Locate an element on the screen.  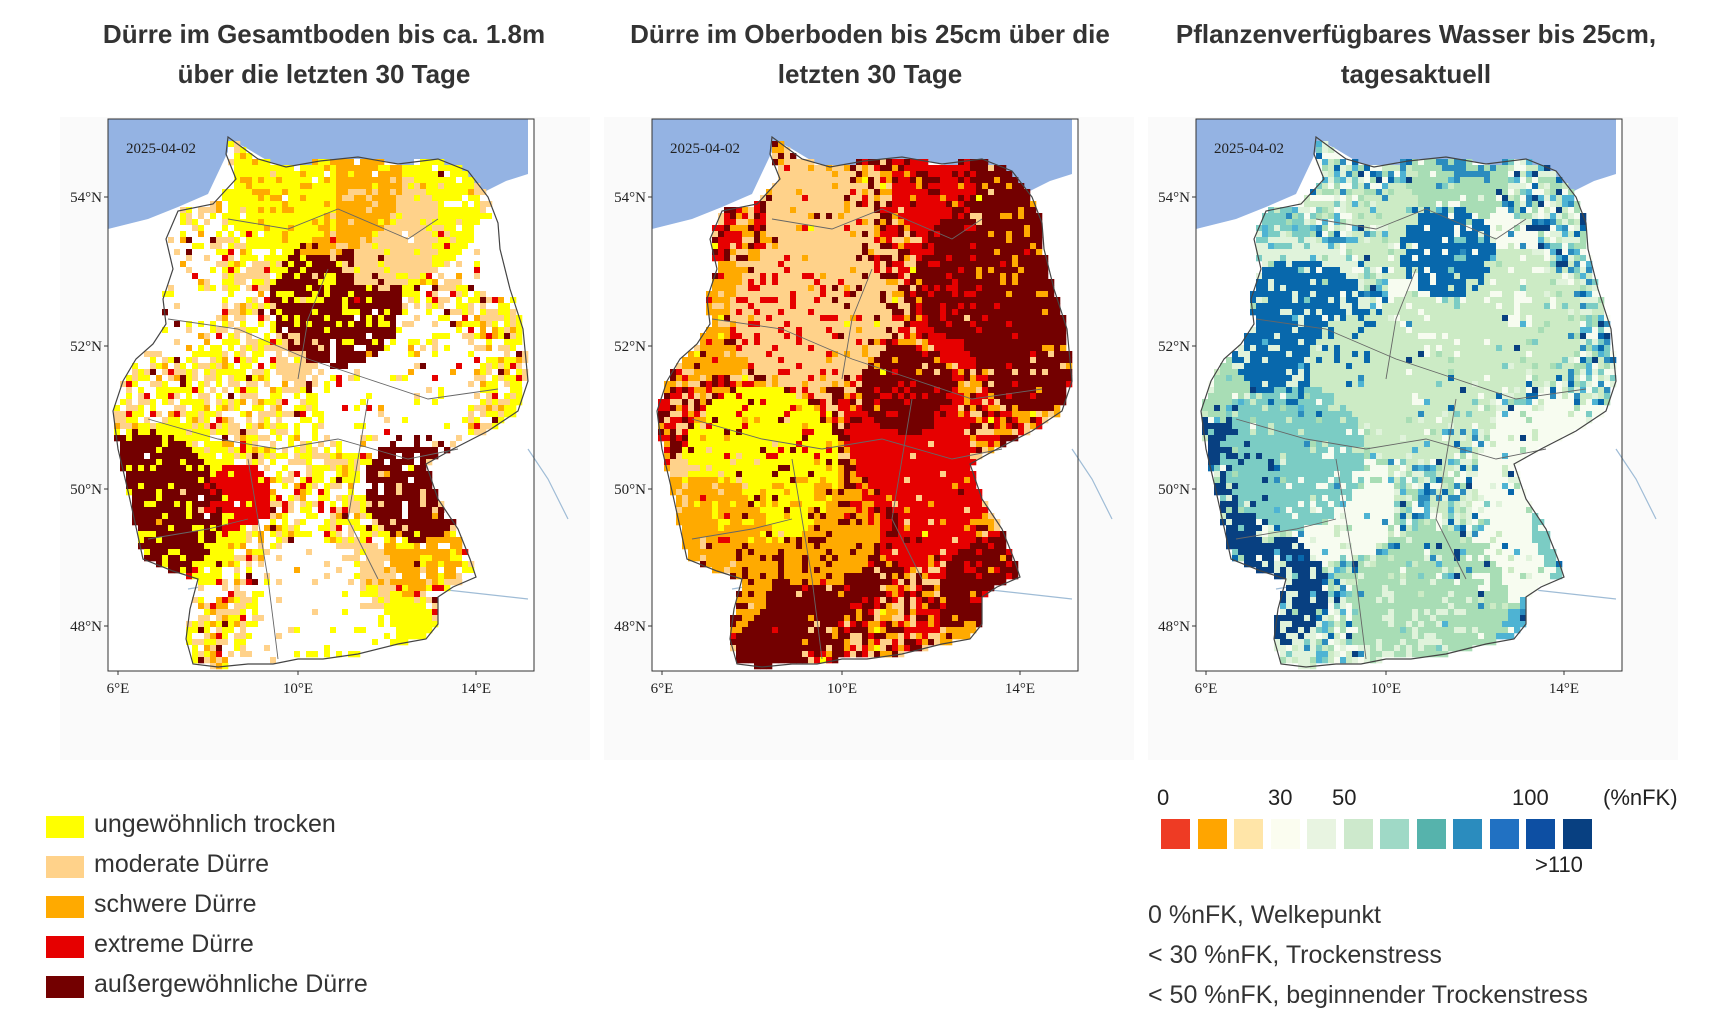
sea-area is located at coordinates (318, 174).